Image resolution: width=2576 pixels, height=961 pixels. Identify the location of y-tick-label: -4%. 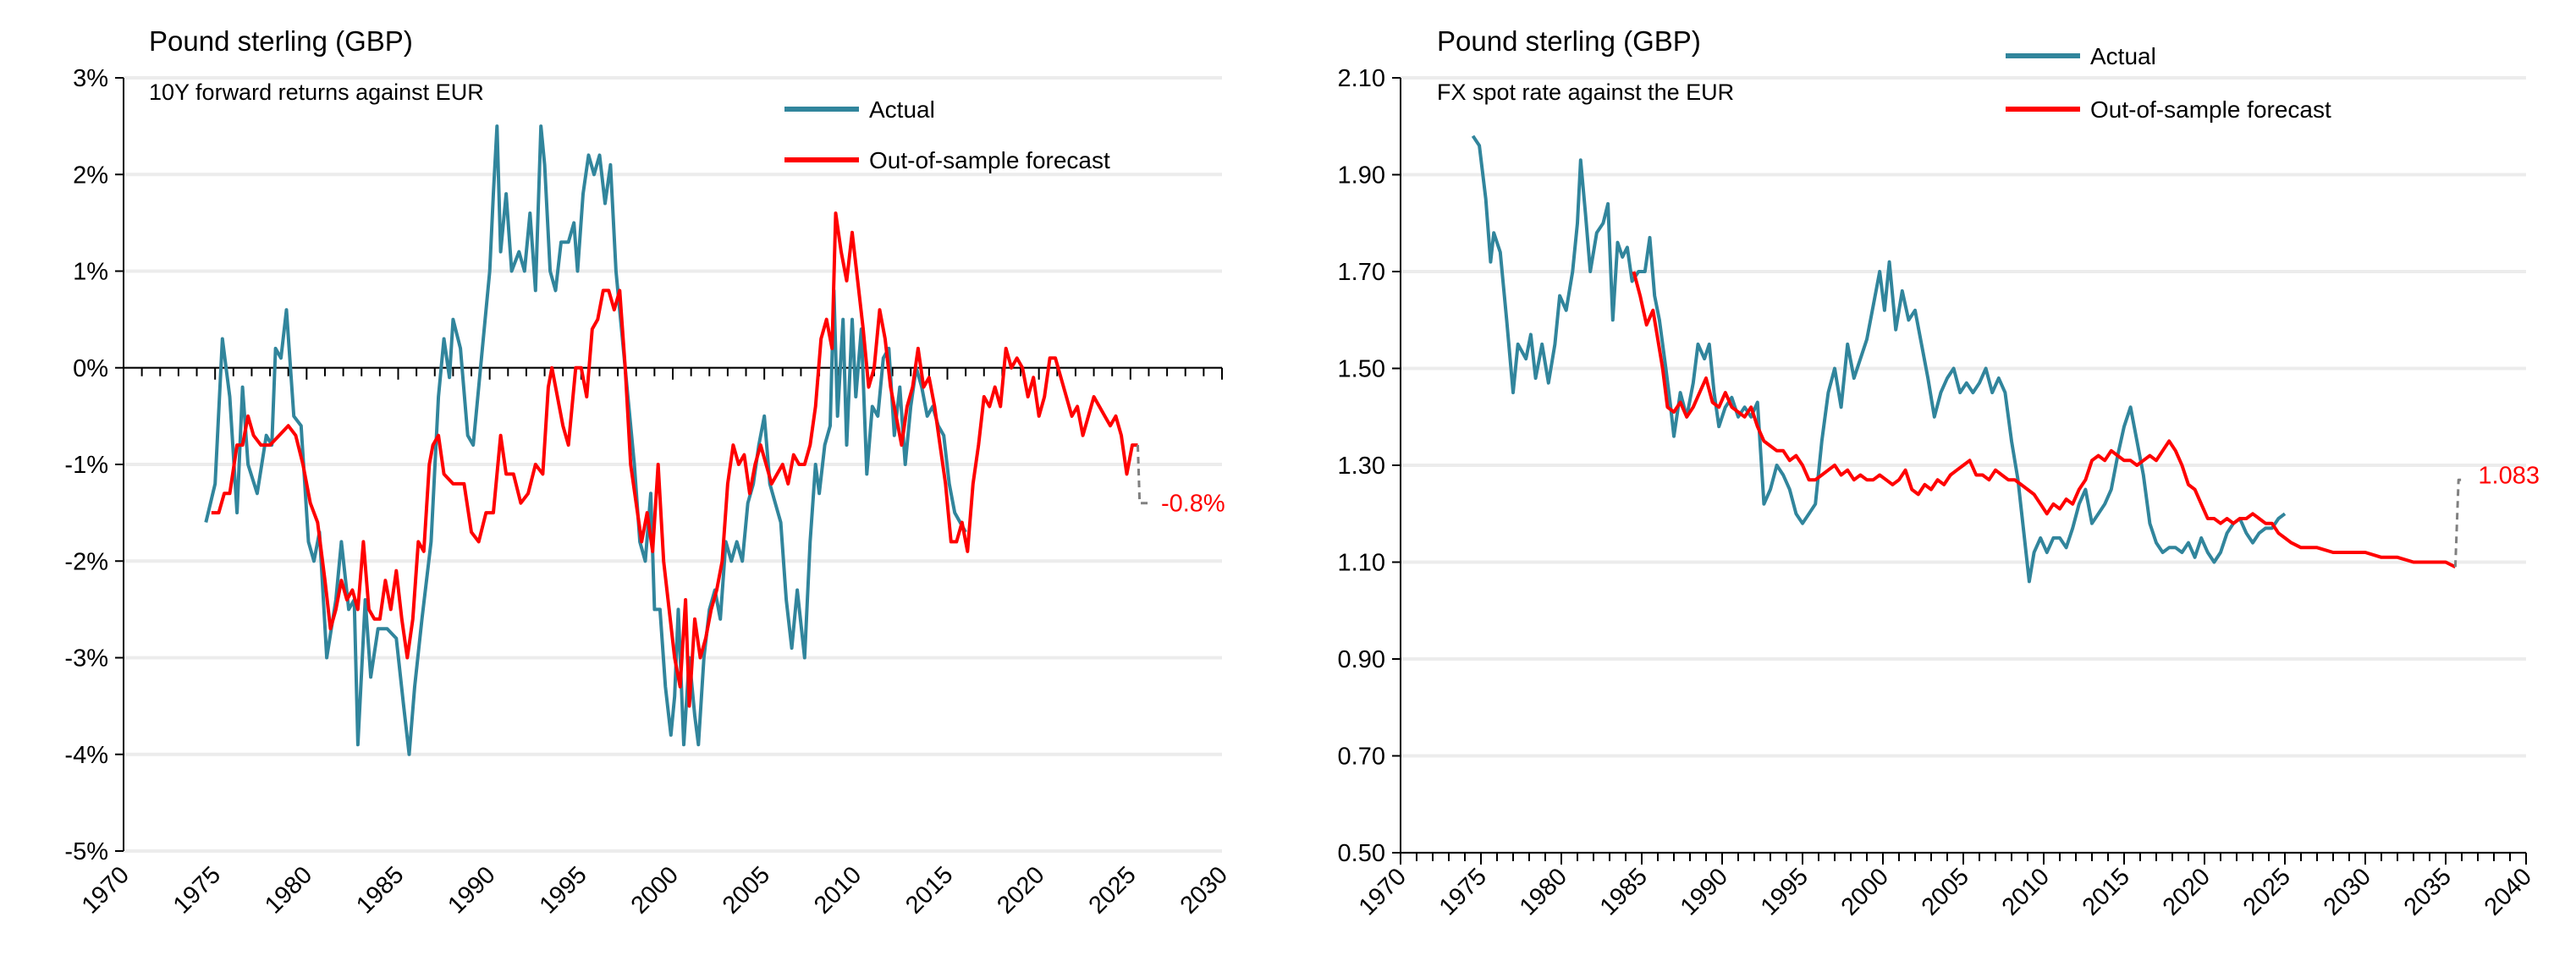
(86, 756).